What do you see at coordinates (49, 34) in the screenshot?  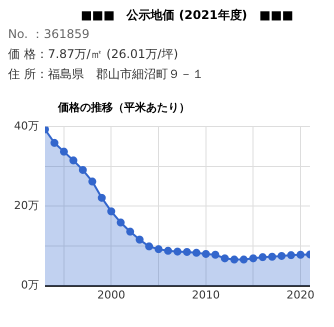 I see `text: No. ：361859` at bounding box center [49, 34].